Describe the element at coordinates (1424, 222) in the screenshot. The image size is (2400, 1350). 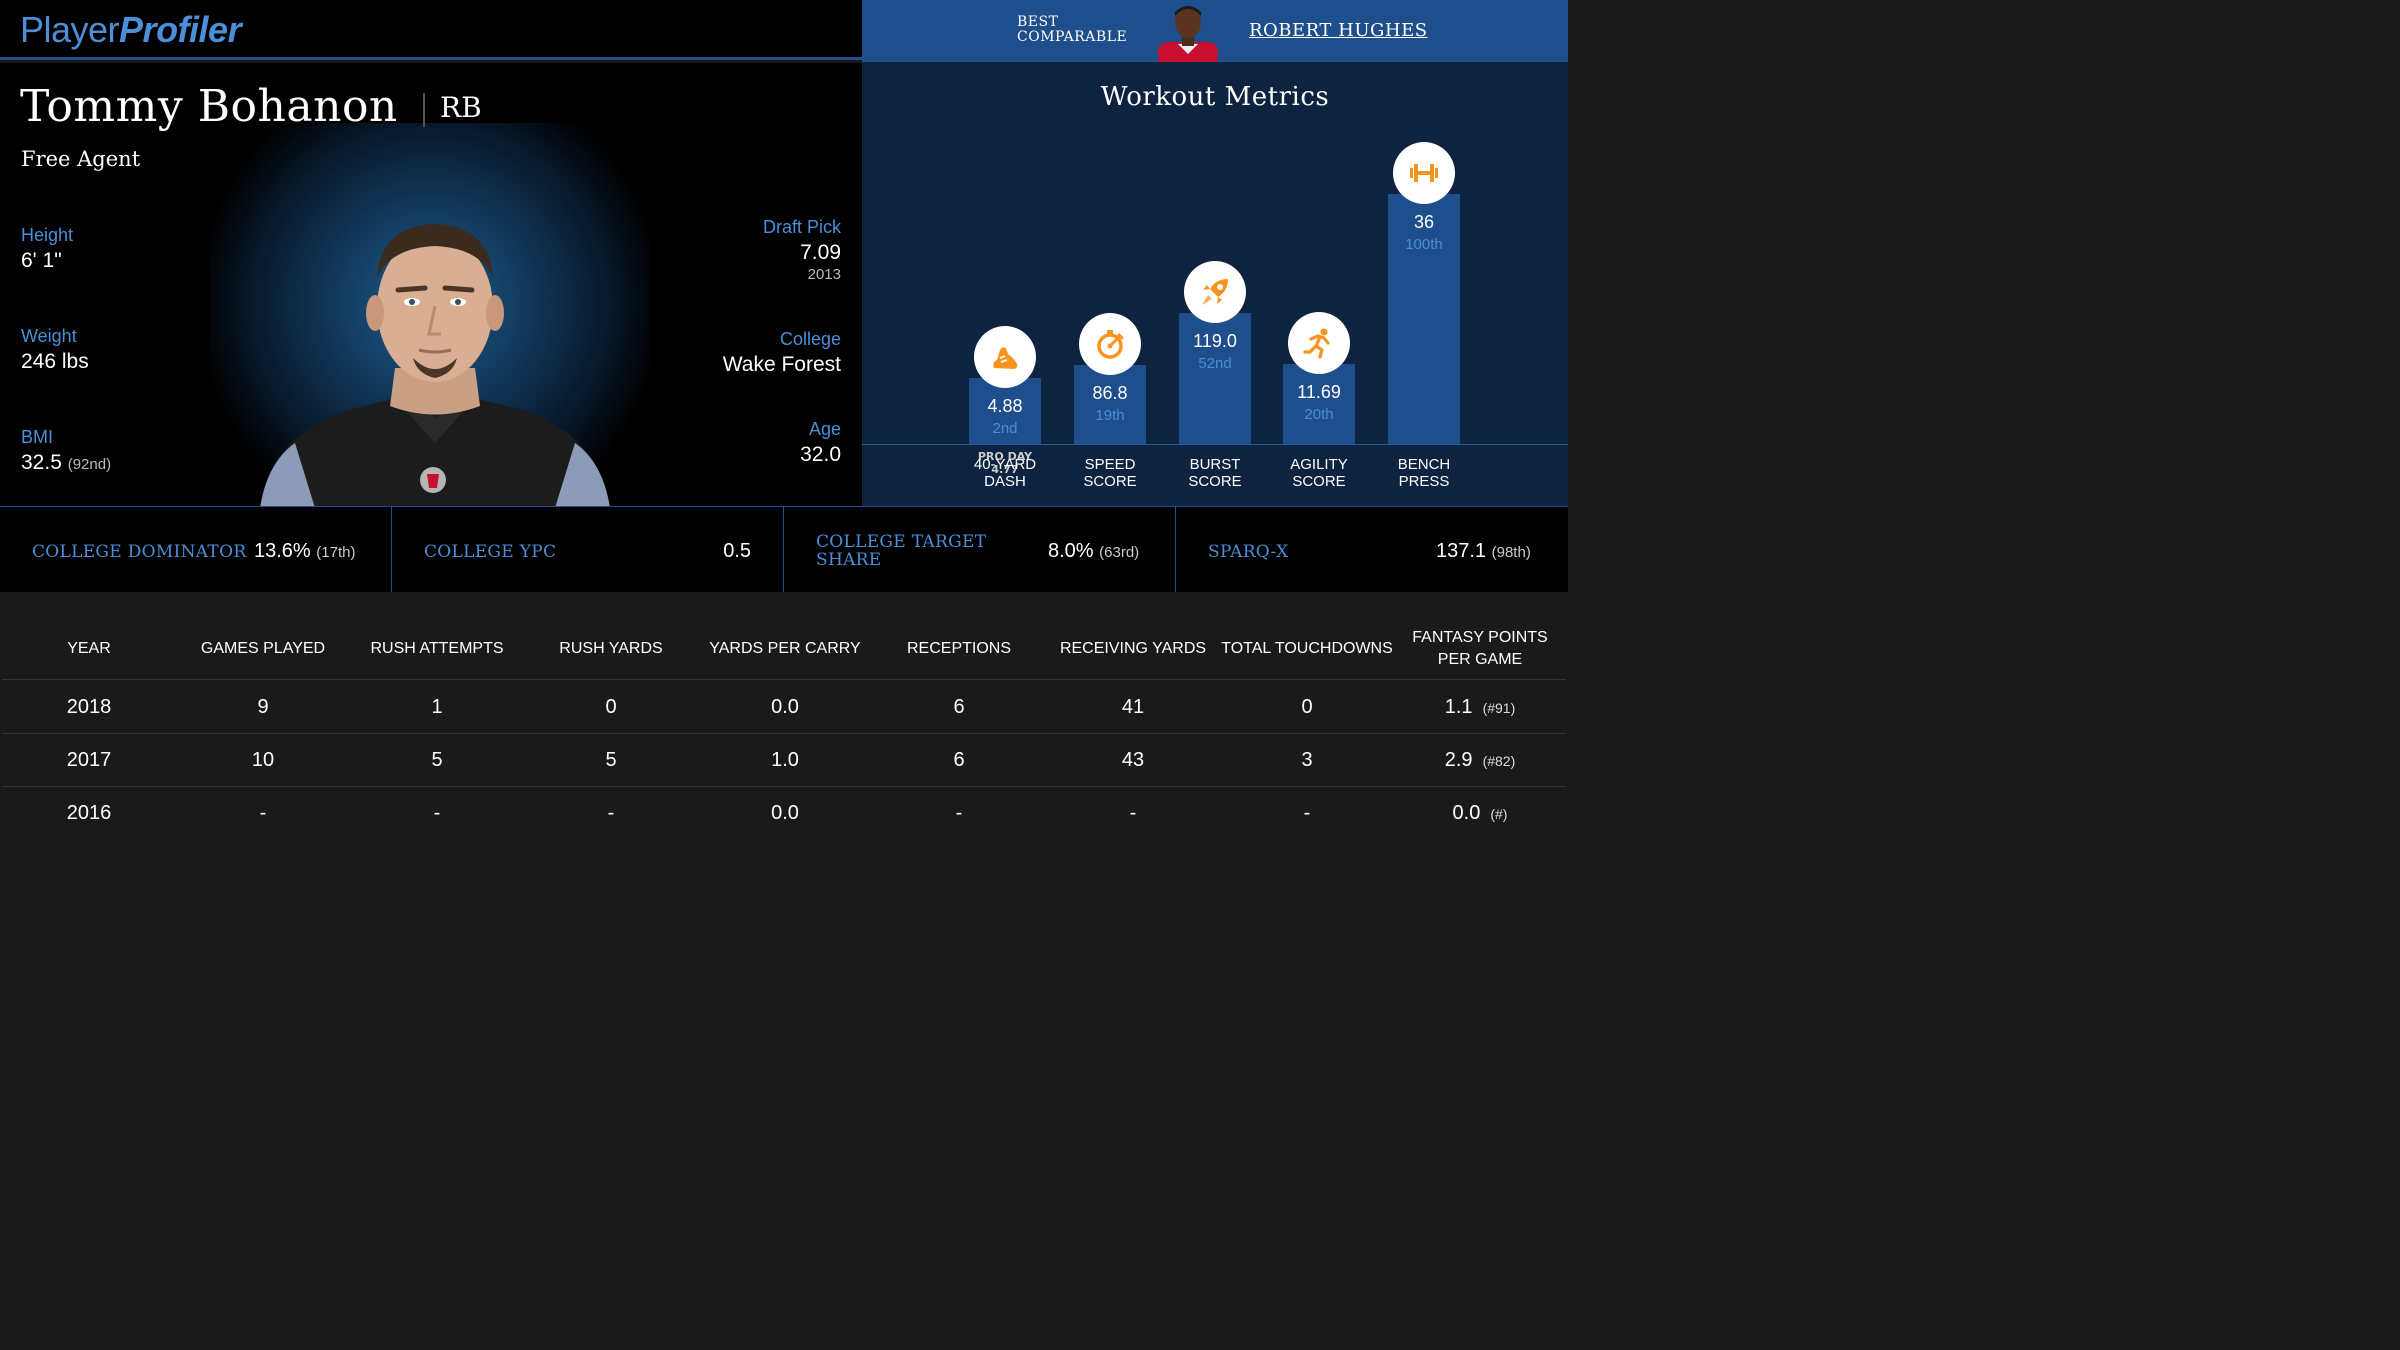
I see `bar-value: 36` at that location.